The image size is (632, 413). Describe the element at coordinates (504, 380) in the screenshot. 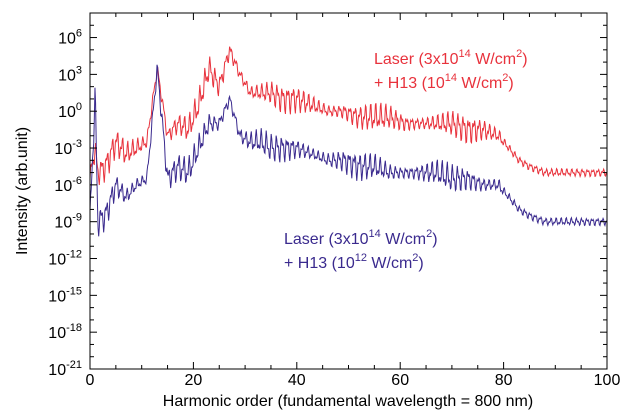

I see `x-tick-label: 80` at that location.